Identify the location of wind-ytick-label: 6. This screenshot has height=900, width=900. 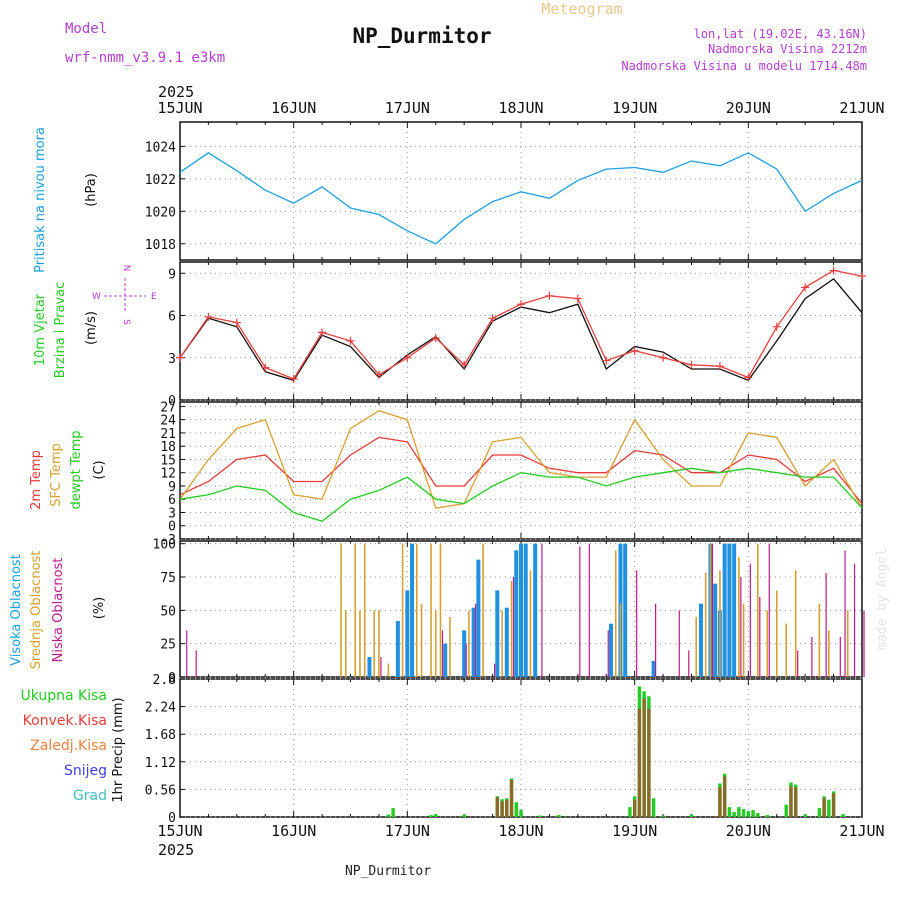
(172, 317).